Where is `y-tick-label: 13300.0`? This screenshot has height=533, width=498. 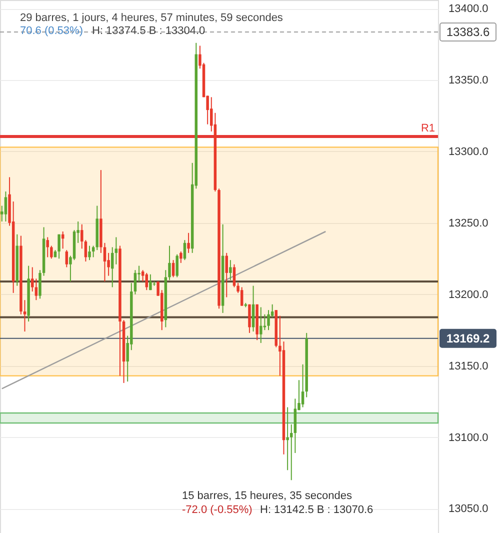
y-tick-label: 13300.0 is located at coordinates (468, 152).